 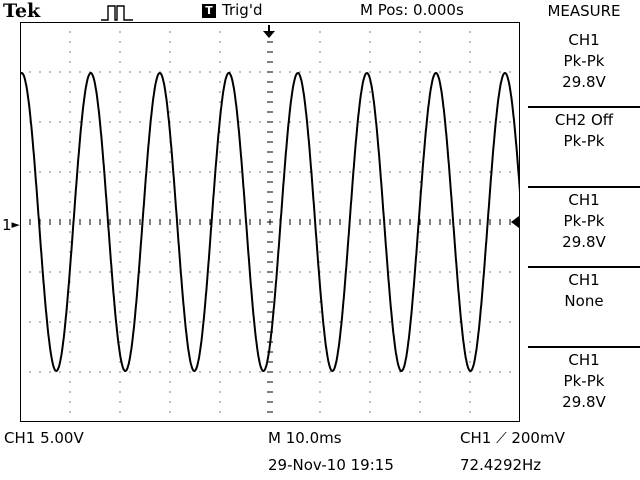 What do you see at coordinates (501, 465) in the screenshot?
I see `frequency-readout: 72.4292Hz` at bounding box center [501, 465].